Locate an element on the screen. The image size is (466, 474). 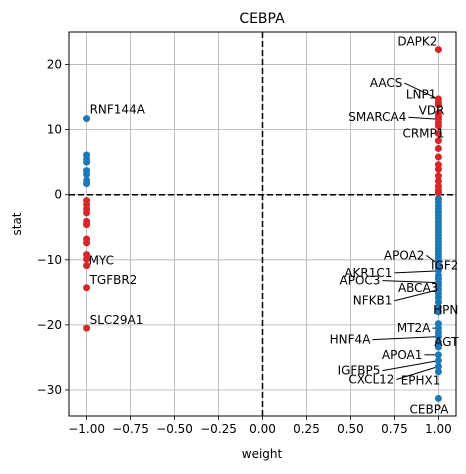
annotation-label: APOA1 is located at coordinates (402, 355).